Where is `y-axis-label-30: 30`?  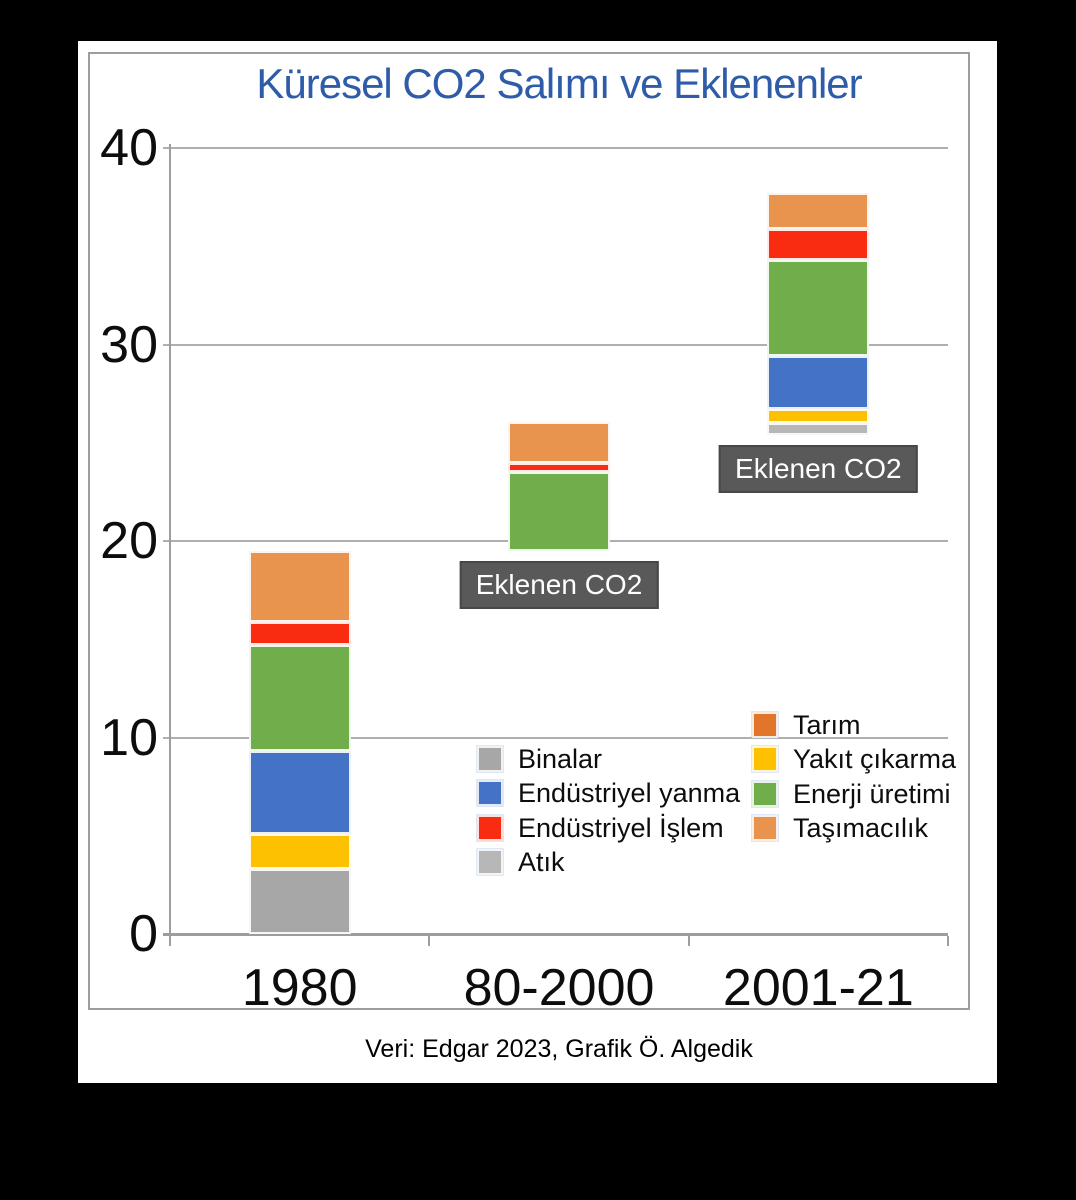
y-axis-label-30: 30 is located at coordinates (129, 344).